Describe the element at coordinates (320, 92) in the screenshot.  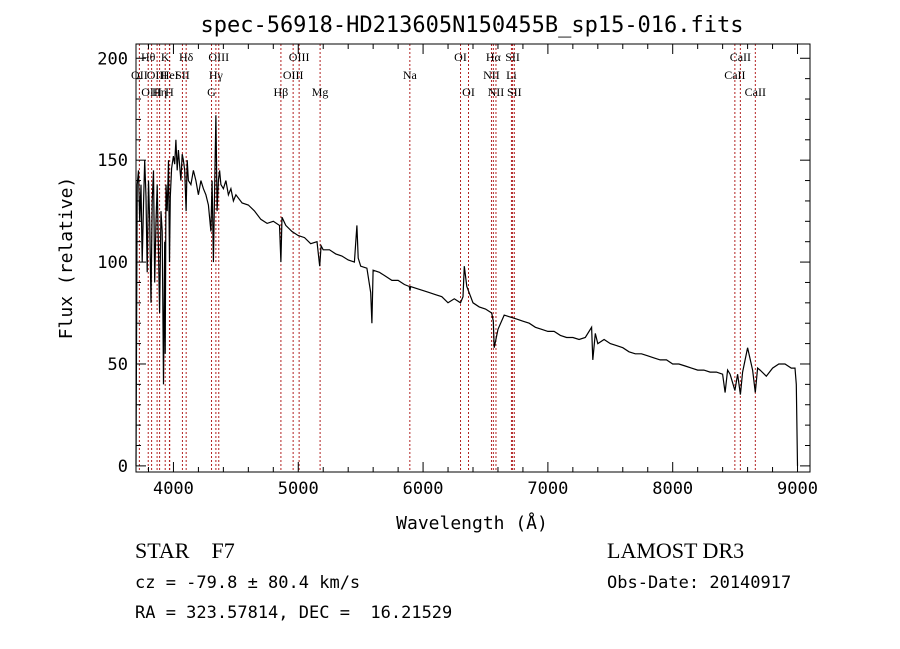
I see `line-label-16: Mg` at that location.